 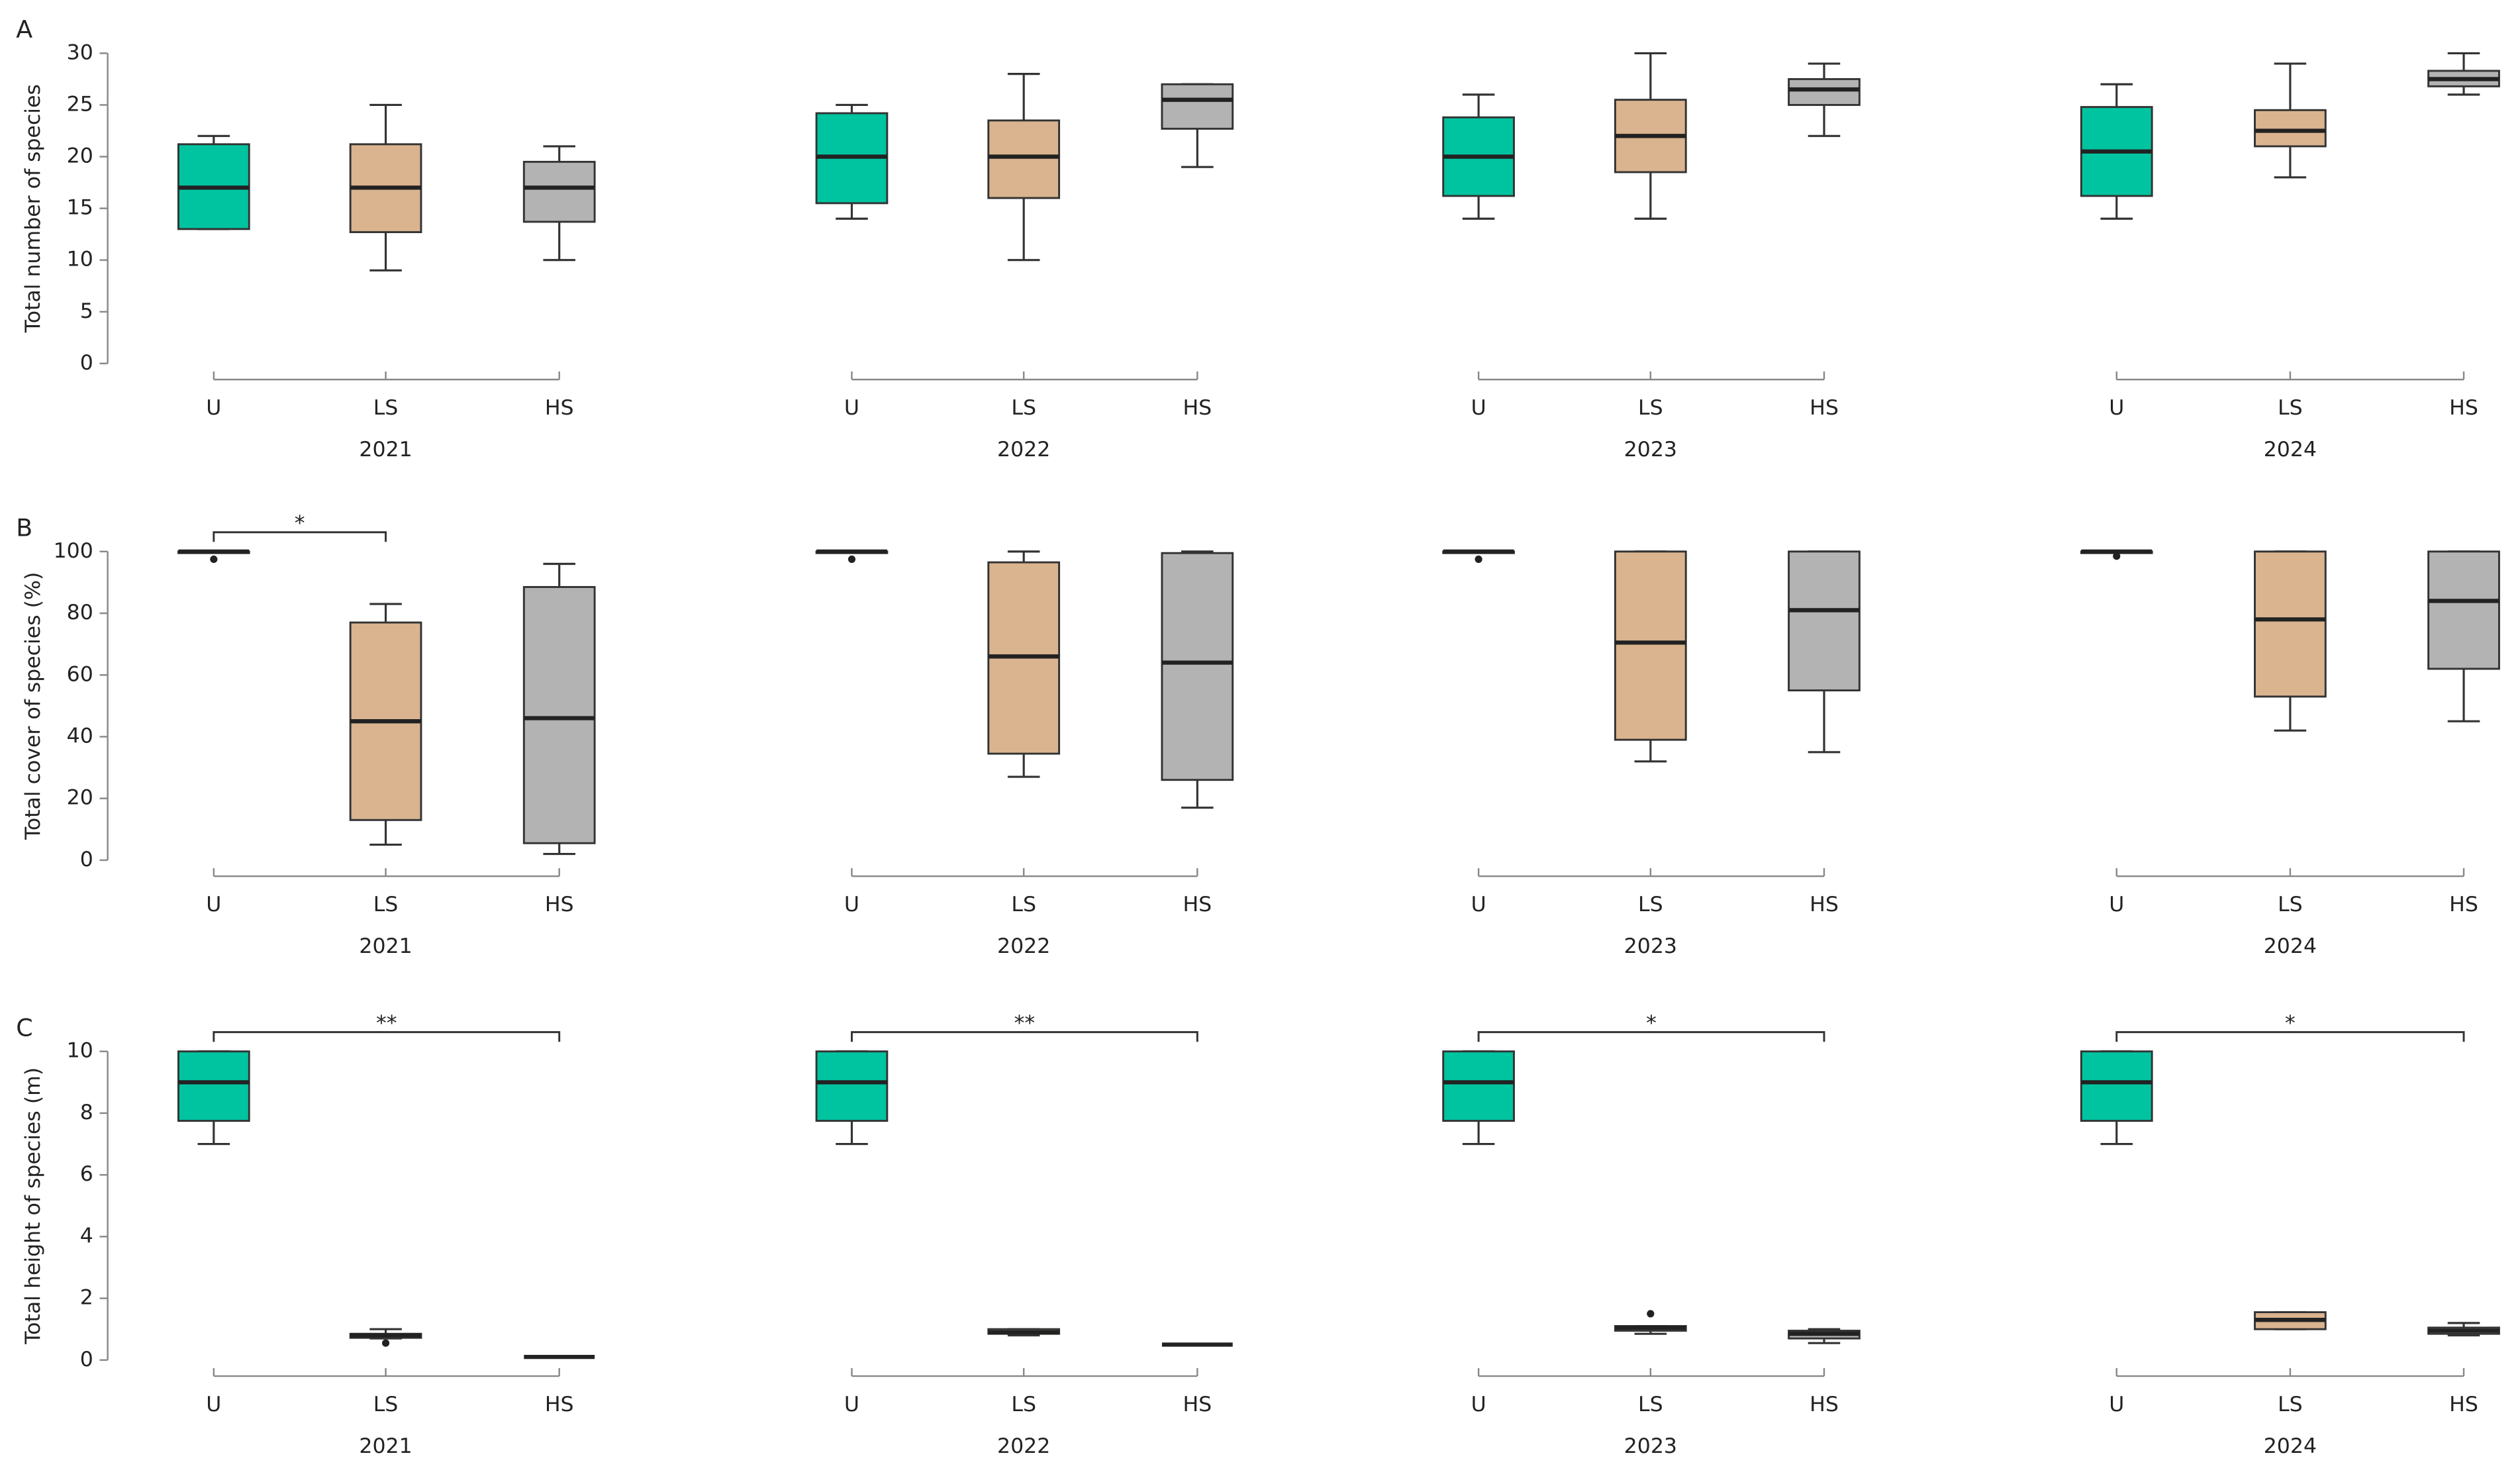 I want to click on panel-letter: B, so click(x=24, y=527).